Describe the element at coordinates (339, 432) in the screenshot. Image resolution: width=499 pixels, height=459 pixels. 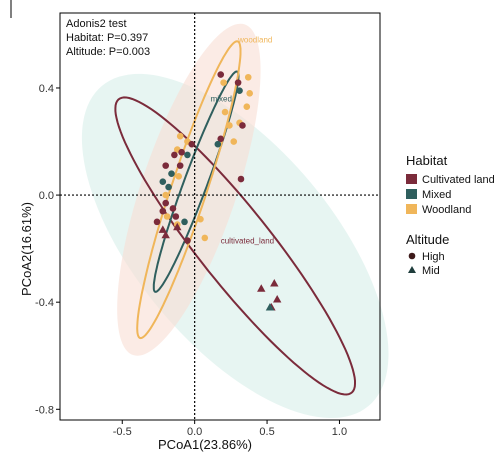
I see `x-tick-label: 1.0` at that location.